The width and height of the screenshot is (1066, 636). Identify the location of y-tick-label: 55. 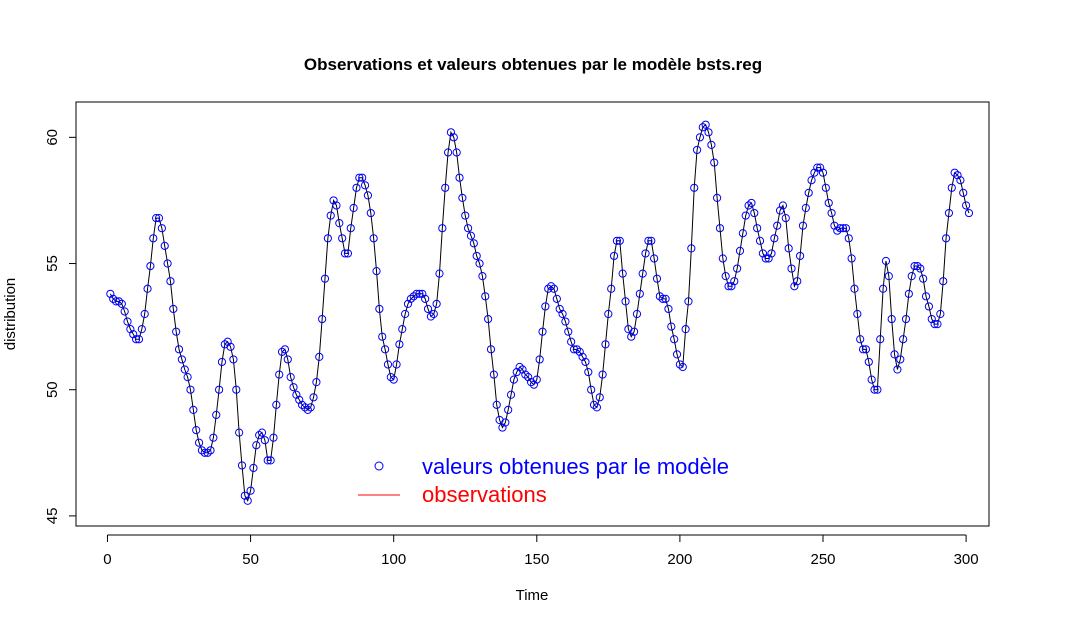
(52, 263).